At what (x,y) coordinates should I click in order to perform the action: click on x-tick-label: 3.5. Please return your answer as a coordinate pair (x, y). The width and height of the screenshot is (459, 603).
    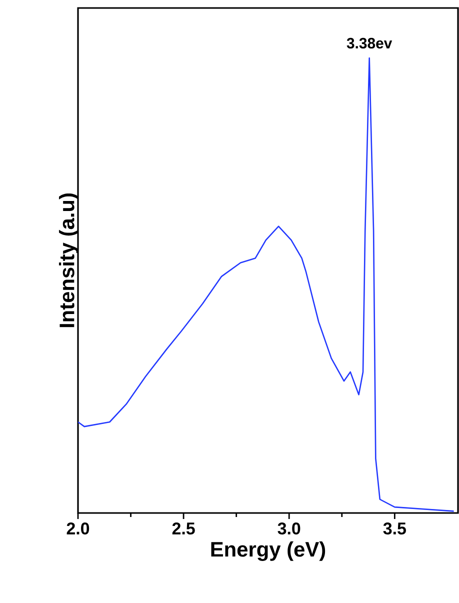
    Looking at the image, I should click on (394, 528).